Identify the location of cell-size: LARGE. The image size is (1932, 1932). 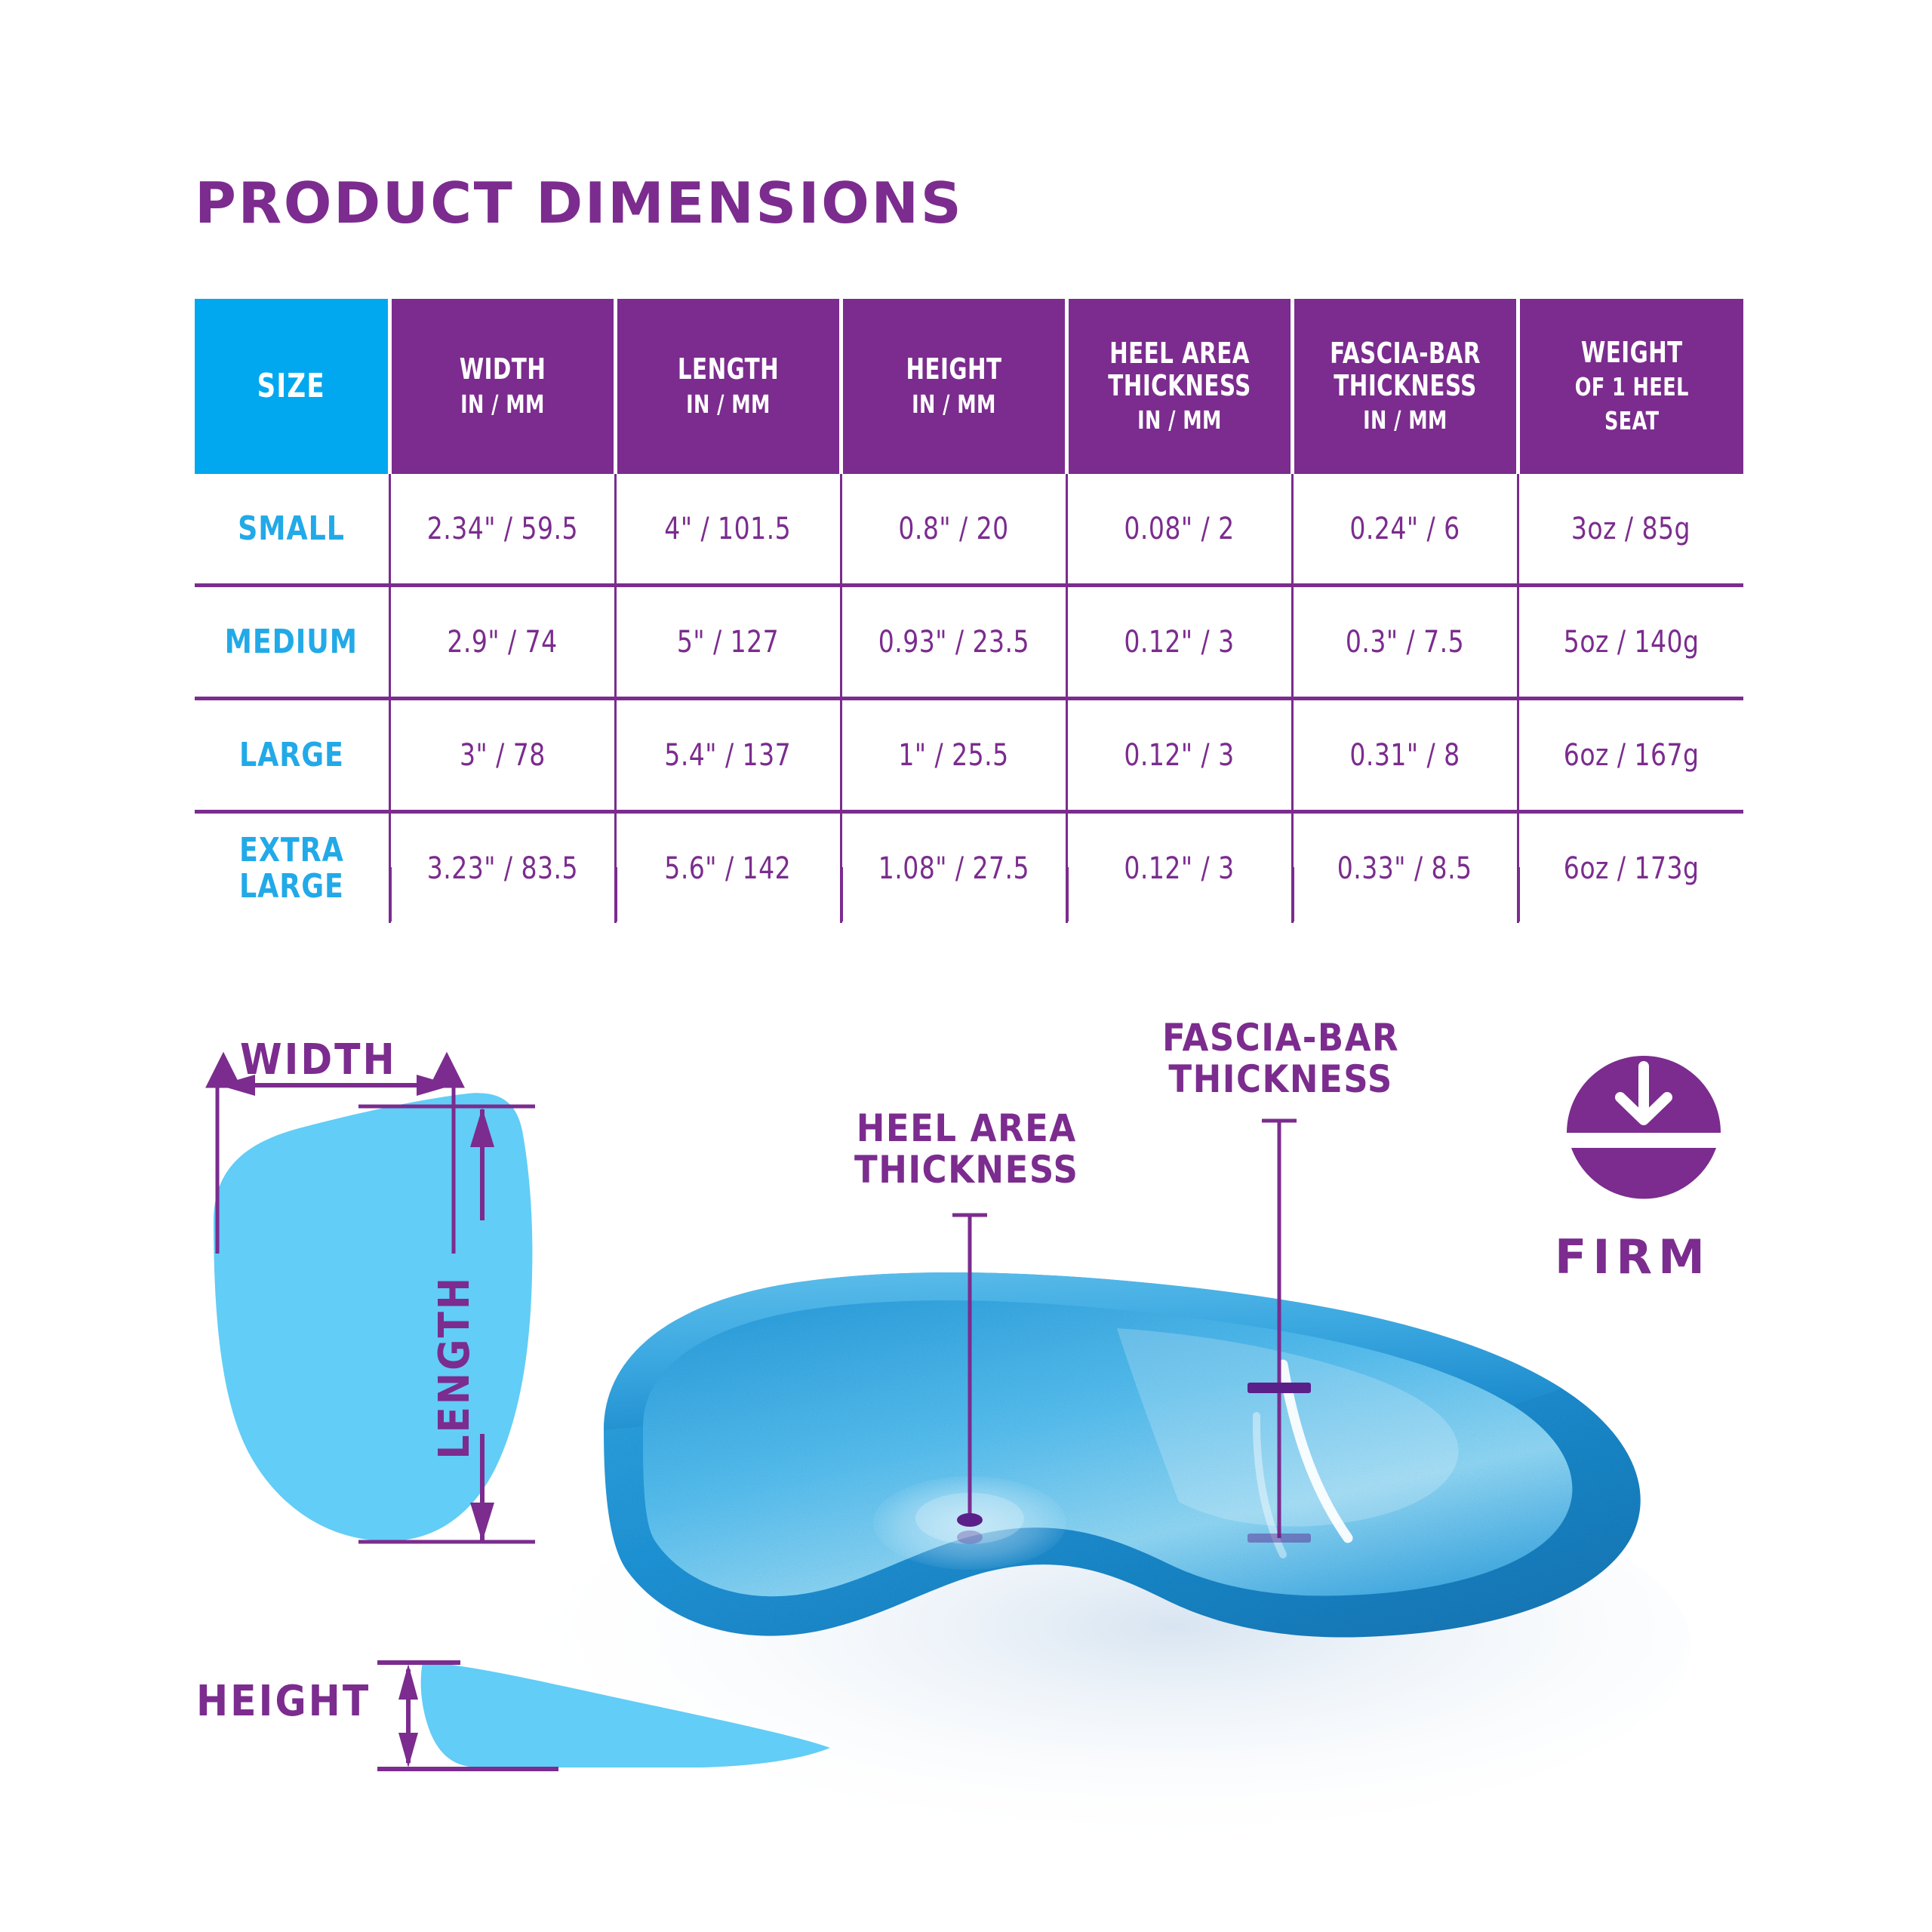
(292, 754).